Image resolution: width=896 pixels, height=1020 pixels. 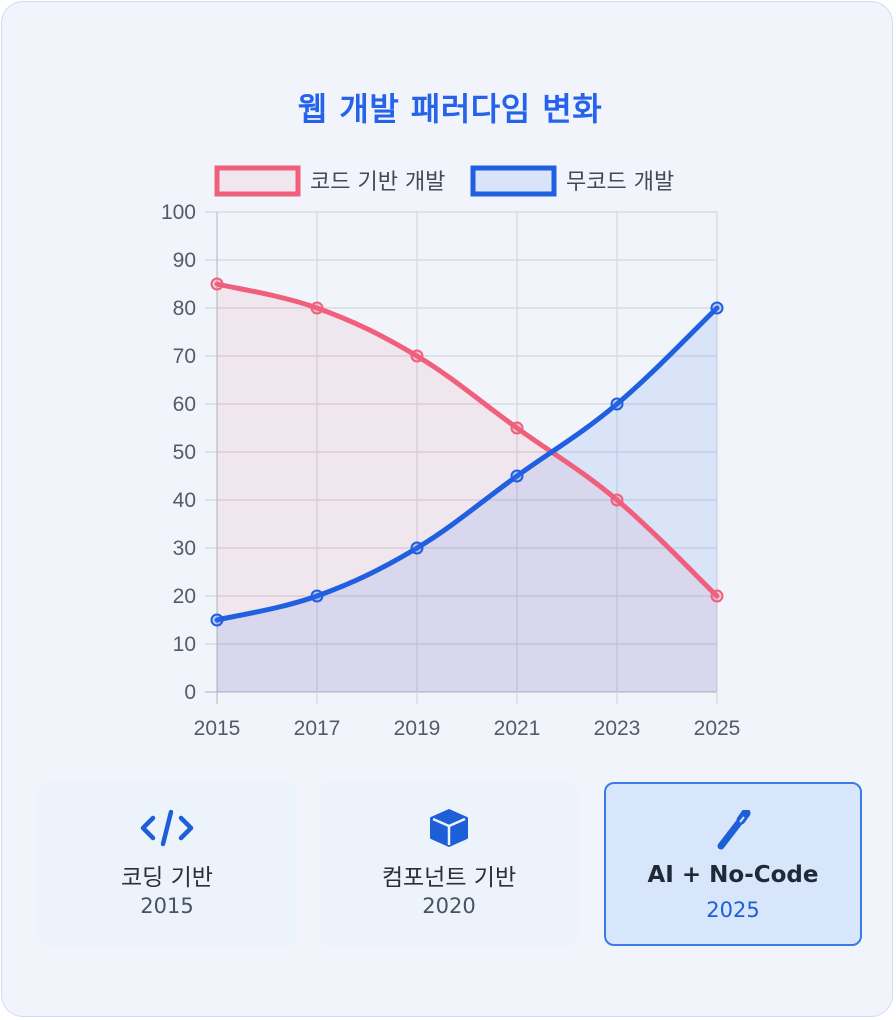 I want to click on chart-legend: 코드 기반 개발 무코드 개발, so click(x=444, y=181).